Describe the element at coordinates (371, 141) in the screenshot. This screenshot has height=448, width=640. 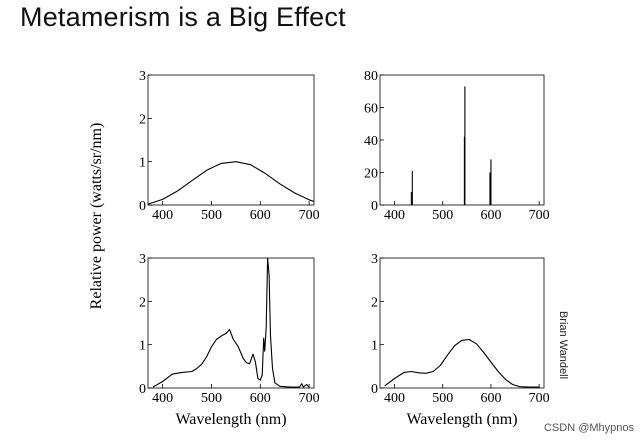
I see `y-tick-label: 40` at that location.